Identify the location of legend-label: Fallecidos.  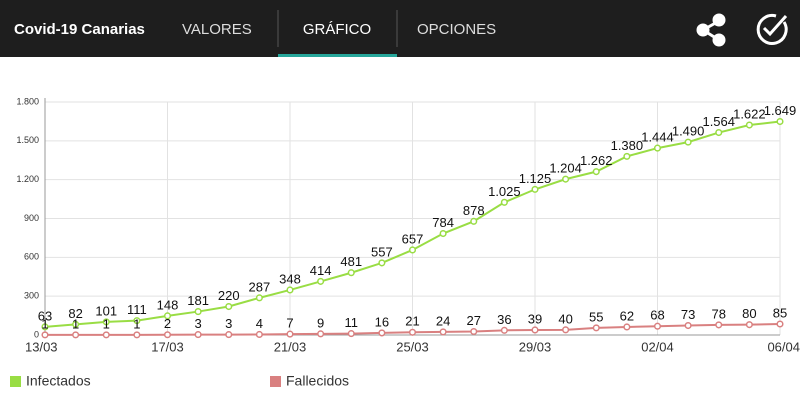
(317, 381).